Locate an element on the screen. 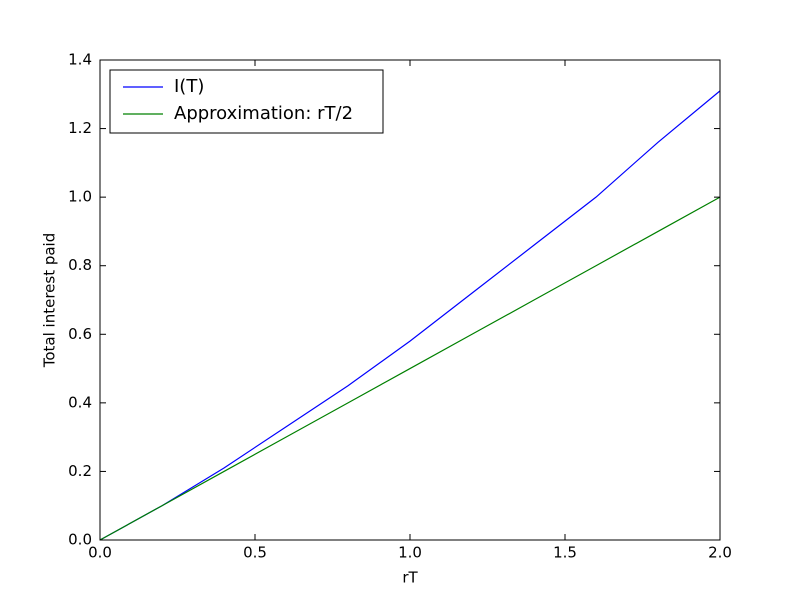  legend: I(T) Approximation: rT/2 is located at coordinates (246, 101).